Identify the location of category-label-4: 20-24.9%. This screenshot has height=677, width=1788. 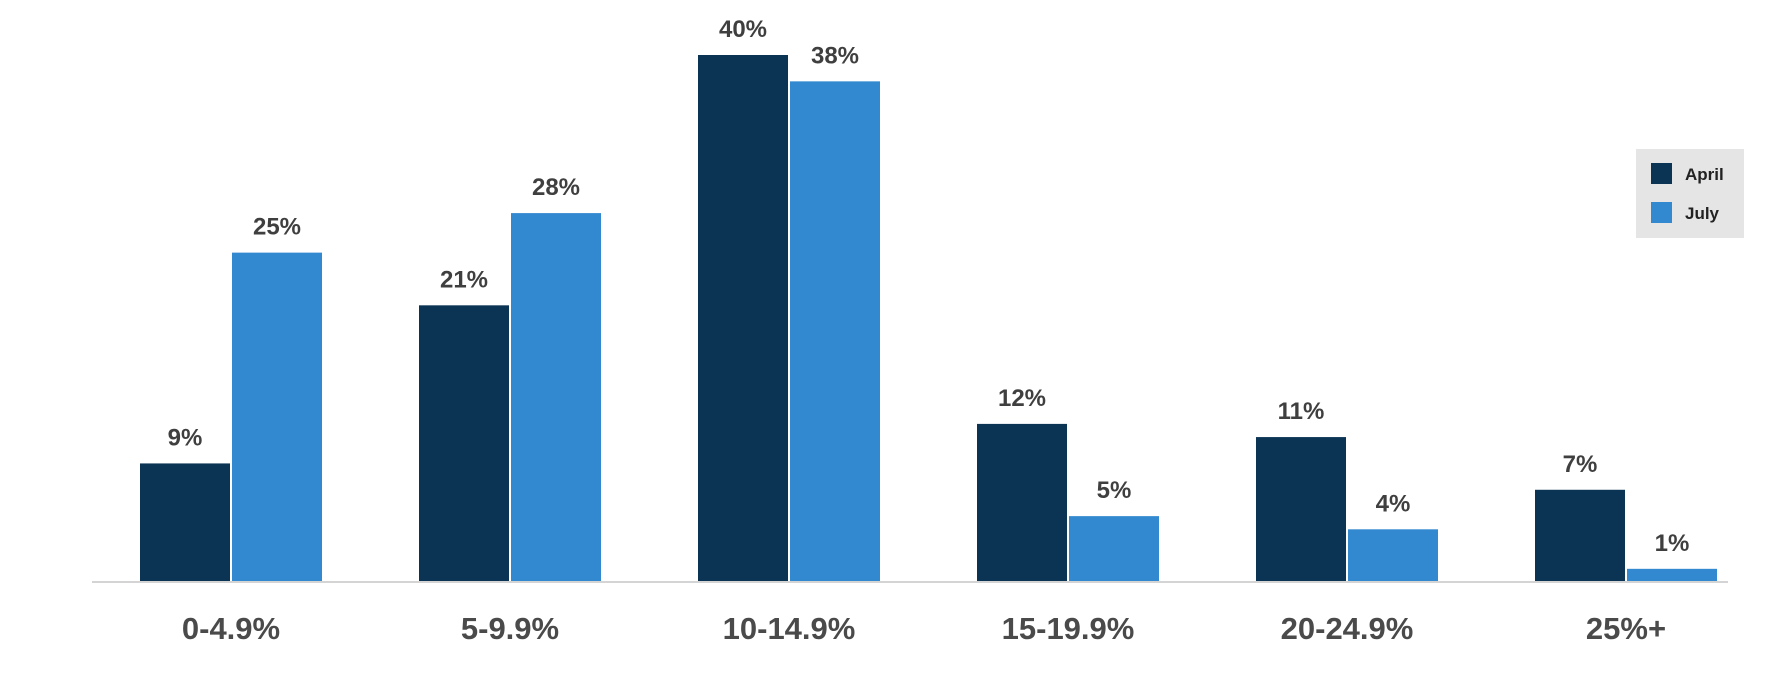
(1347, 628).